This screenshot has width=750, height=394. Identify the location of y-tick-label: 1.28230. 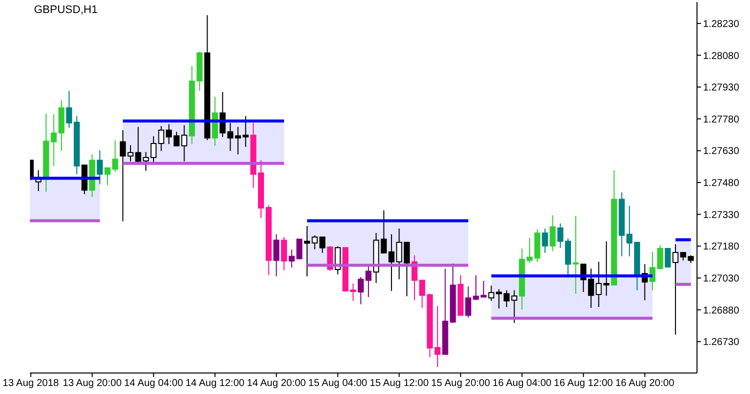
(721, 24).